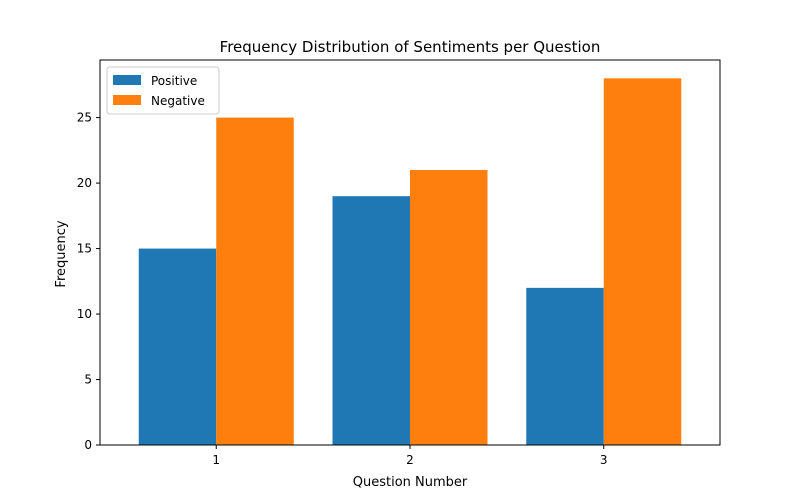  Describe the element at coordinates (61, 253) in the screenshot. I see `y-axis-label: Frequency` at that location.